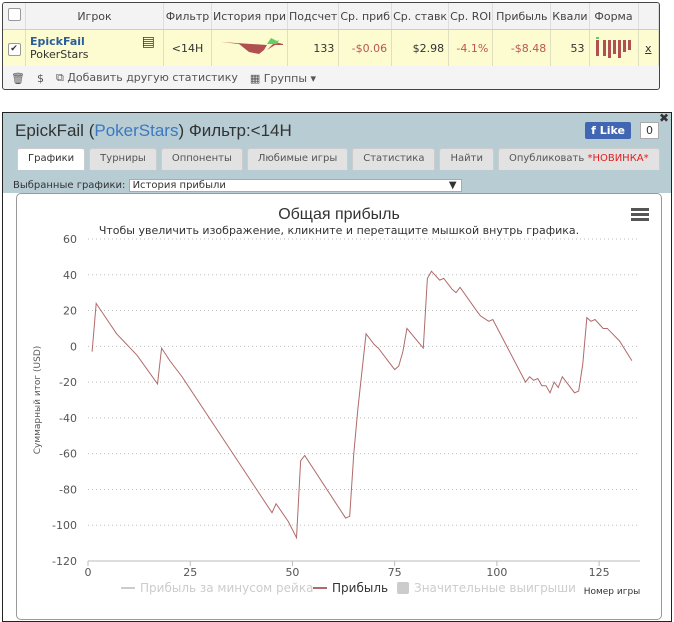  I want to click on col-filter: Фильтр, so click(187, 16).